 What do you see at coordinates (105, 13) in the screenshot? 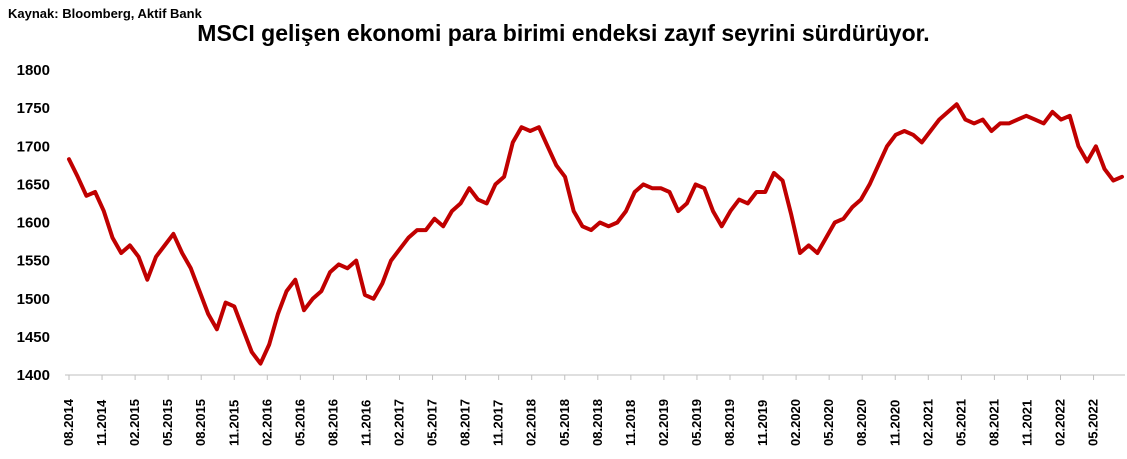
I see `source-note: Kaynak: Bloomberg, Aktif Bank` at bounding box center [105, 13].